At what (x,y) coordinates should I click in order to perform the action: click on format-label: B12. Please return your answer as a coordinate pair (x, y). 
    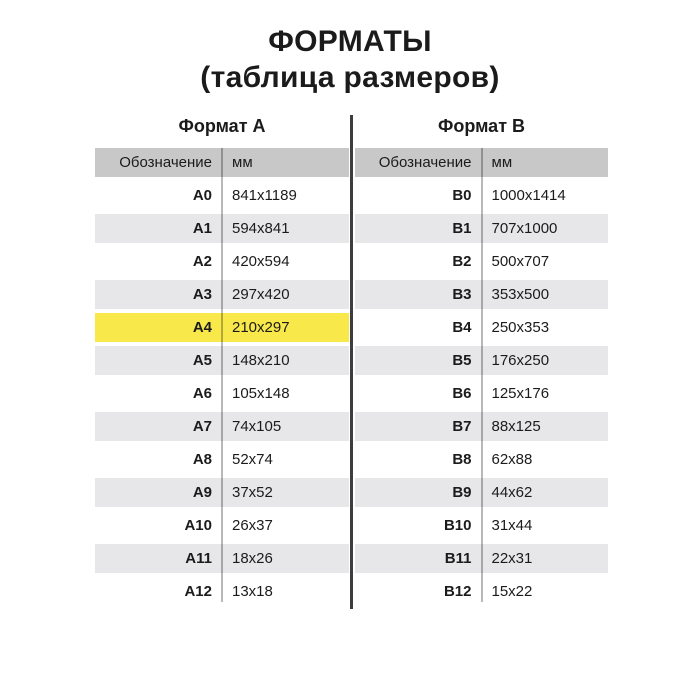
    Looking at the image, I should click on (457, 591).